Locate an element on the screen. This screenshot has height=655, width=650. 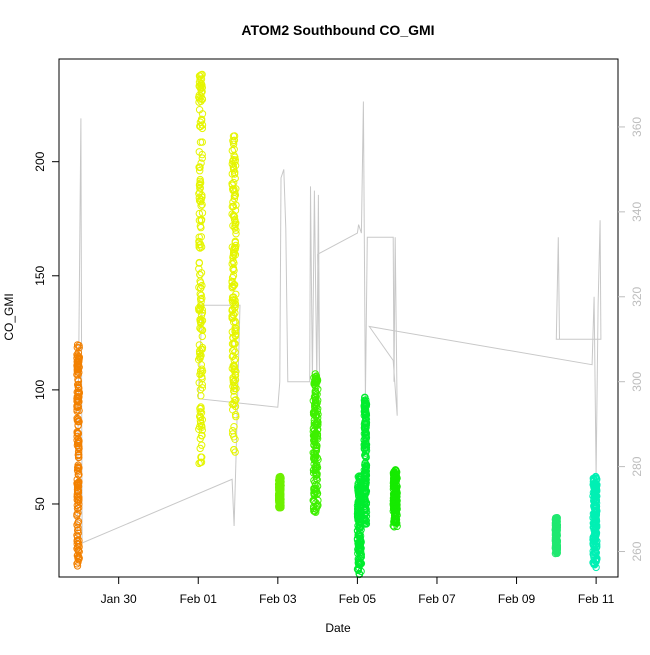
y-axis-label: CO_GMI is located at coordinates (9, 316).